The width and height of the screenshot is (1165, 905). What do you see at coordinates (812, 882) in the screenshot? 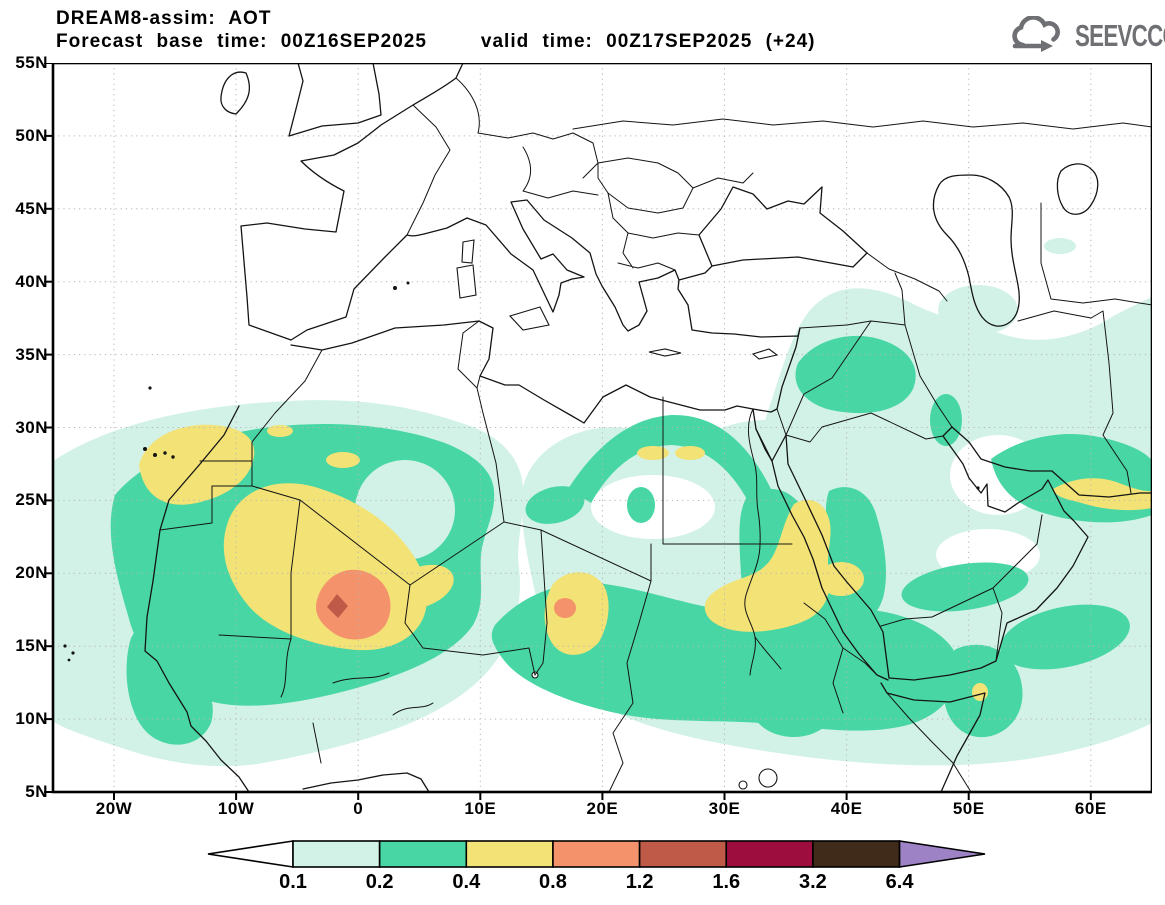
I see `legend-value: 3.2` at bounding box center [812, 882].